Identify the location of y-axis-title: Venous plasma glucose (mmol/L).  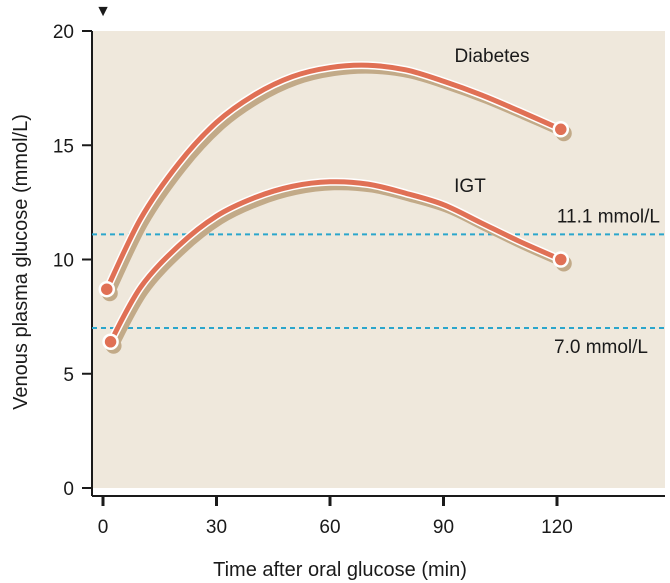
(21, 262).